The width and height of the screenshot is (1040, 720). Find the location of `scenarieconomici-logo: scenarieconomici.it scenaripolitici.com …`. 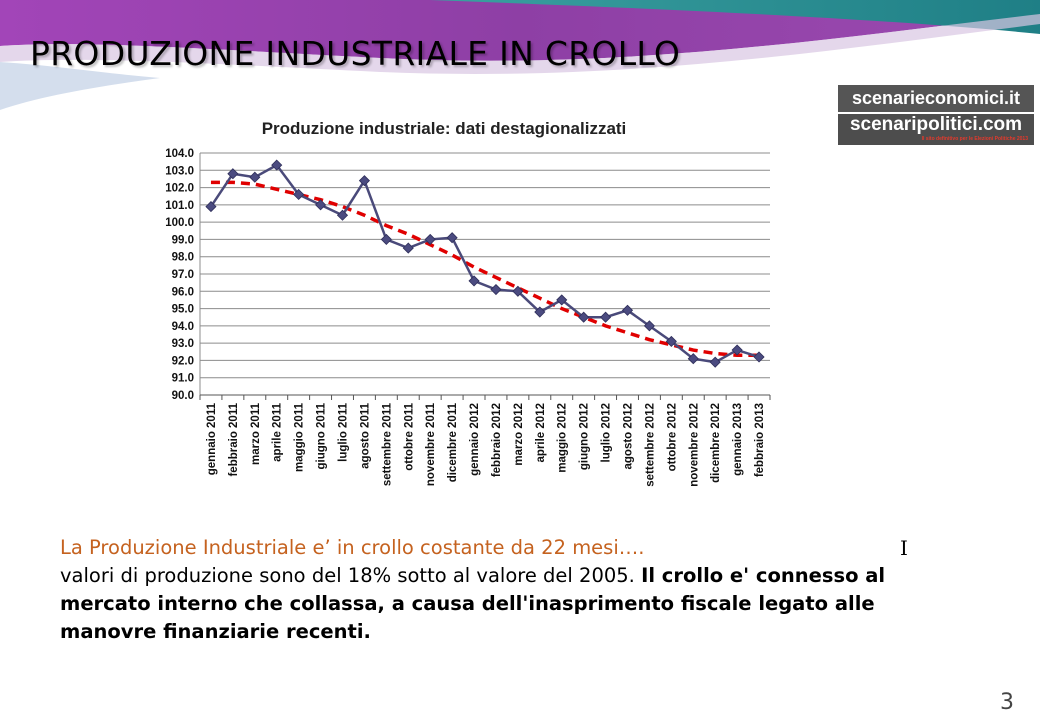

scenarieconomici-logo: scenarieconomici.it scenaripolitici.com … is located at coordinates (936, 115).